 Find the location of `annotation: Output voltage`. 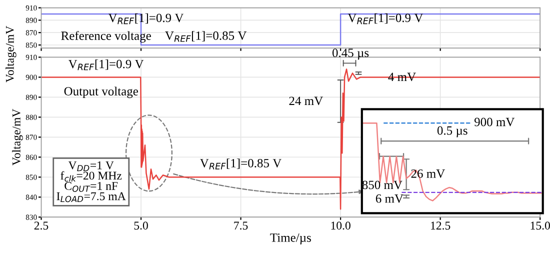

annotation: Output voltage is located at coordinates (101, 92).